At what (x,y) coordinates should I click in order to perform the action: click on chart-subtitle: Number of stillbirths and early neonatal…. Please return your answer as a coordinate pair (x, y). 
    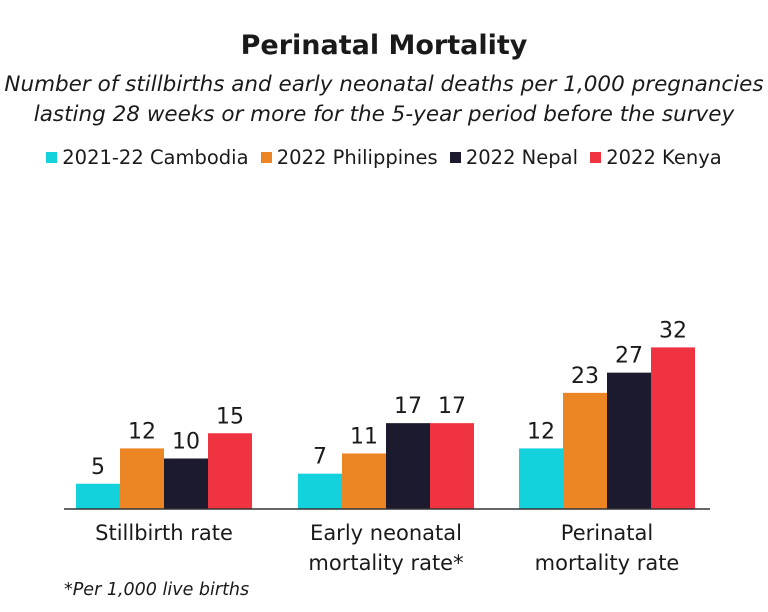
    Looking at the image, I should click on (384, 100).